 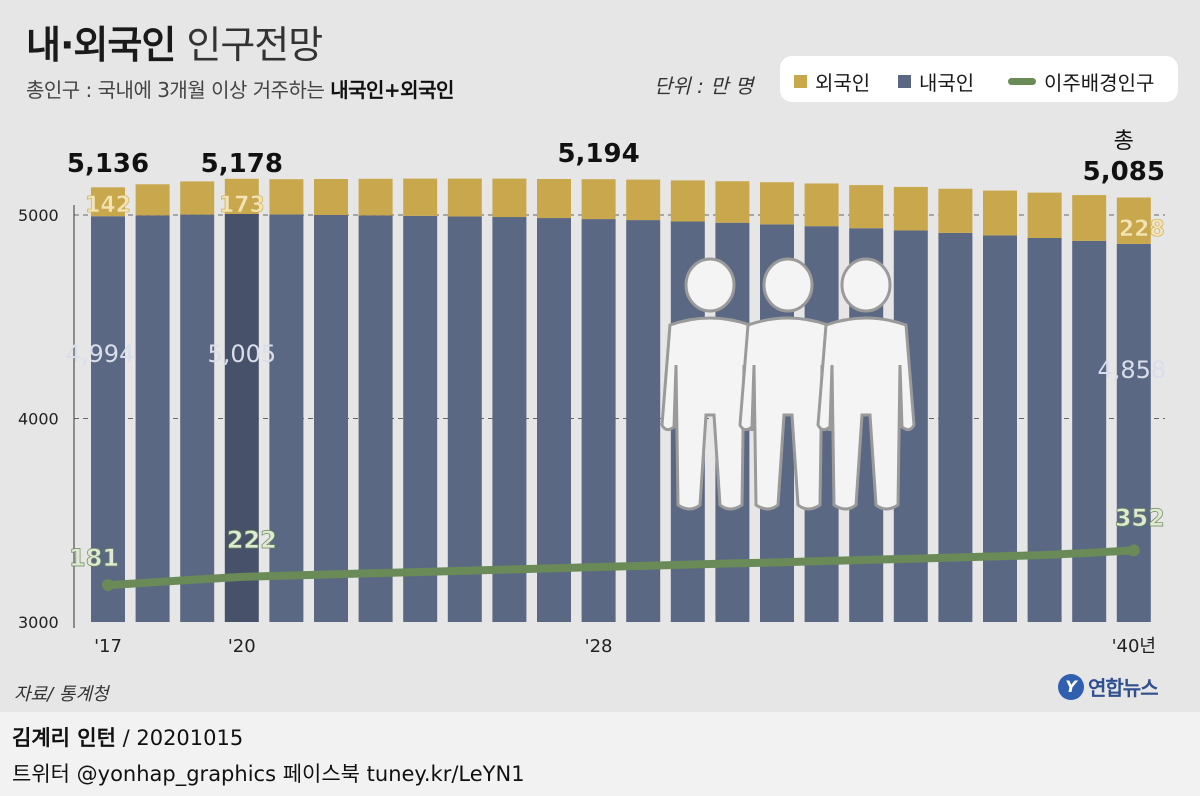 What do you see at coordinates (94, 558) in the screenshot?
I see `migrant-label-2017: 181` at bounding box center [94, 558].